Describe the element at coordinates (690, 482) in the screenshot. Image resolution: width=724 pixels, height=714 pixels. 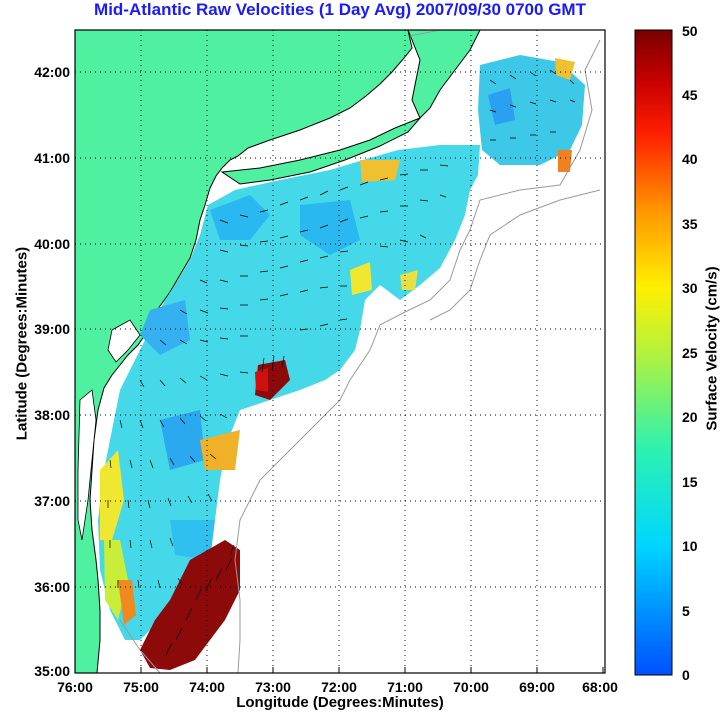
I see `colorbar-tick: 15` at that location.